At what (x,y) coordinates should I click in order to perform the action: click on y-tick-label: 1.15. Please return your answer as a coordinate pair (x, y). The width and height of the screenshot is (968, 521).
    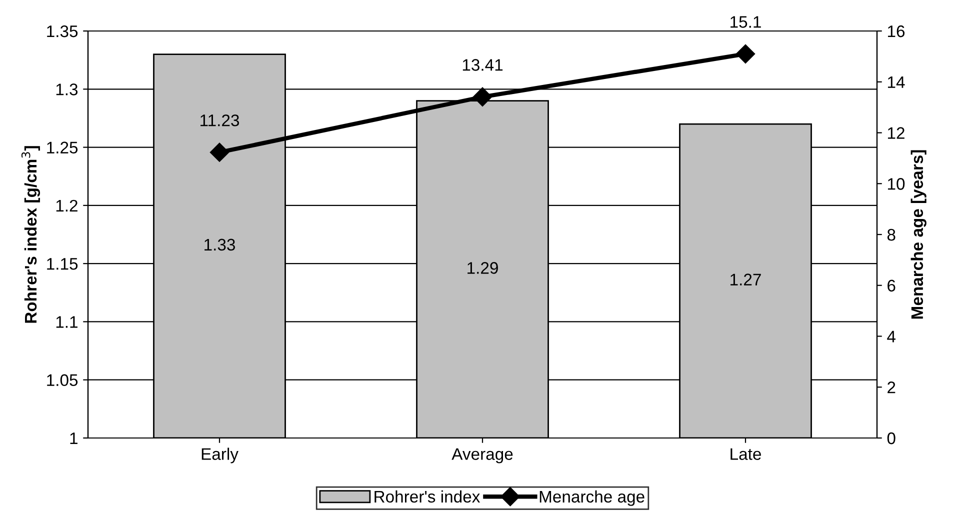
    Looking at the image, I should click on (62, 264).